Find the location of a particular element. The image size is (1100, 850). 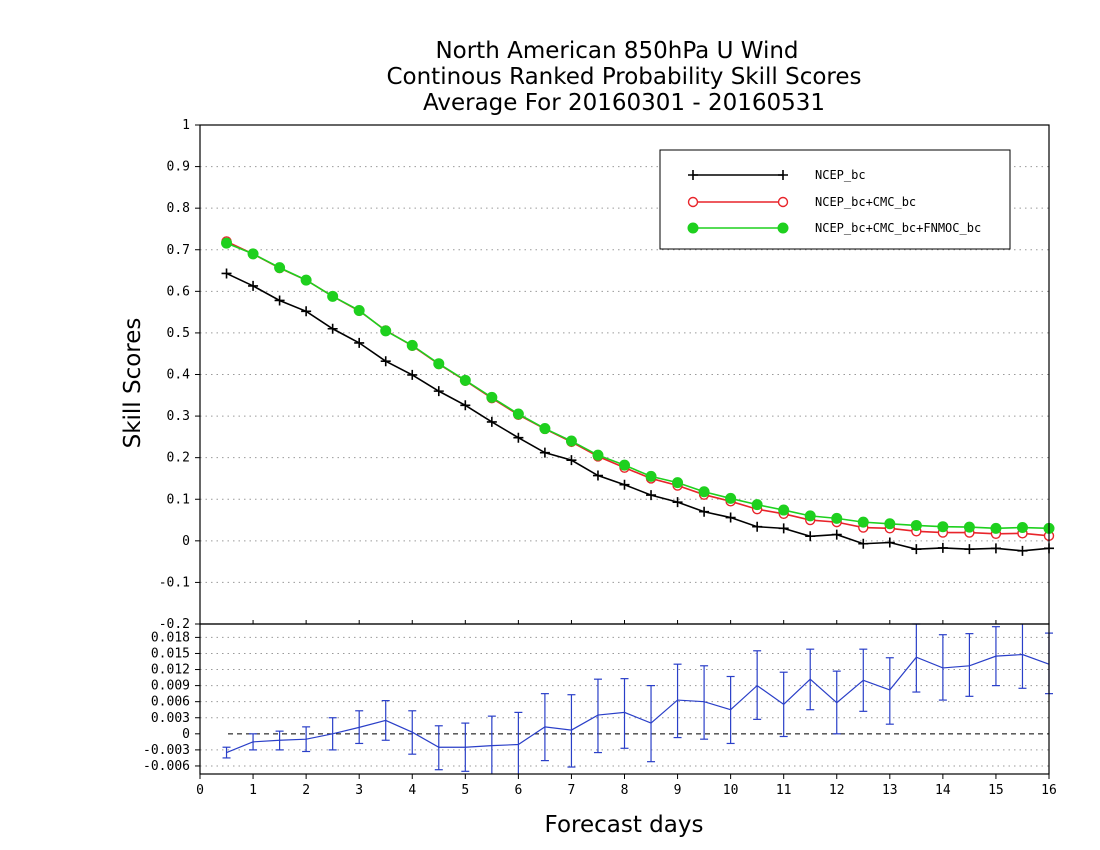

x-tick-label: 13 is located at coordinates (890, 790).